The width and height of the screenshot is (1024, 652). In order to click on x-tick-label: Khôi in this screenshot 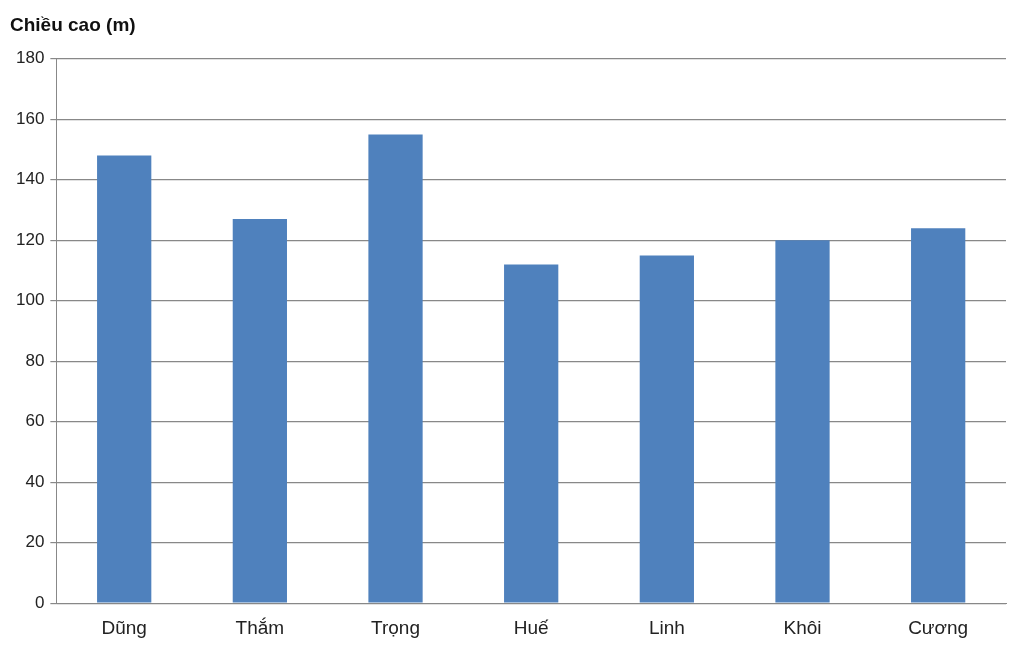, I will do `click(802, 627)`.